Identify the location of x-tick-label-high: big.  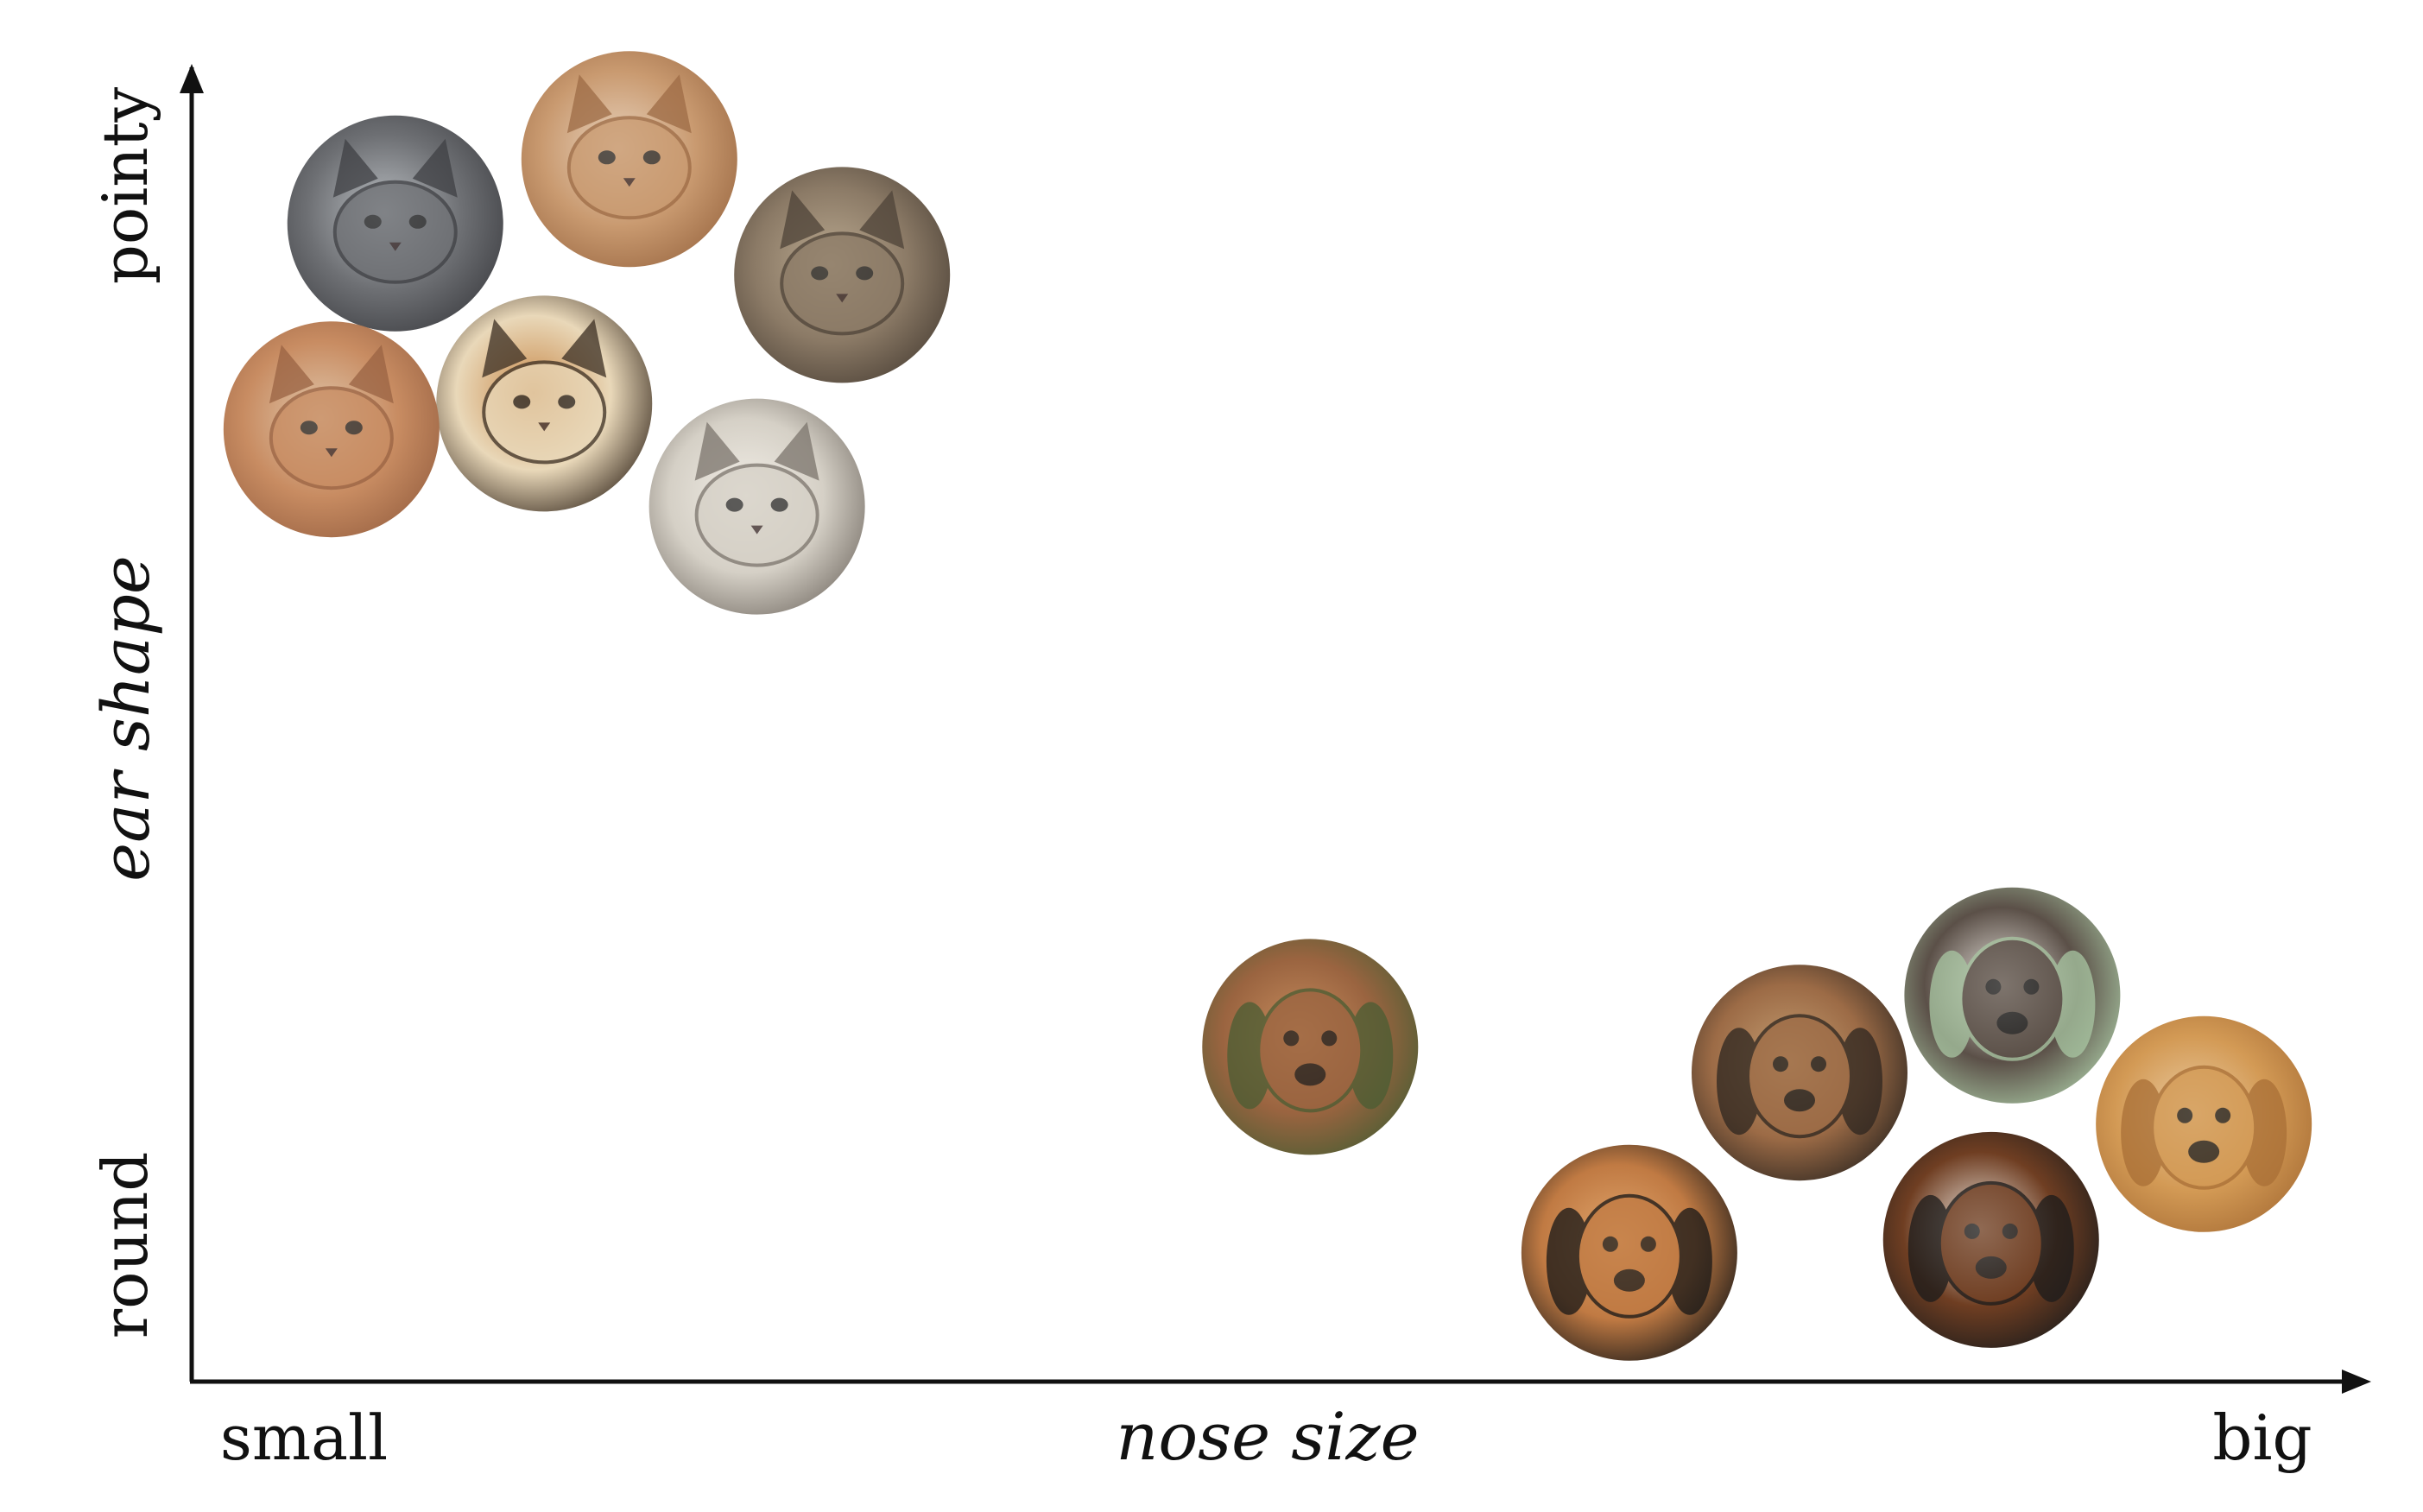
(2262, 1437).